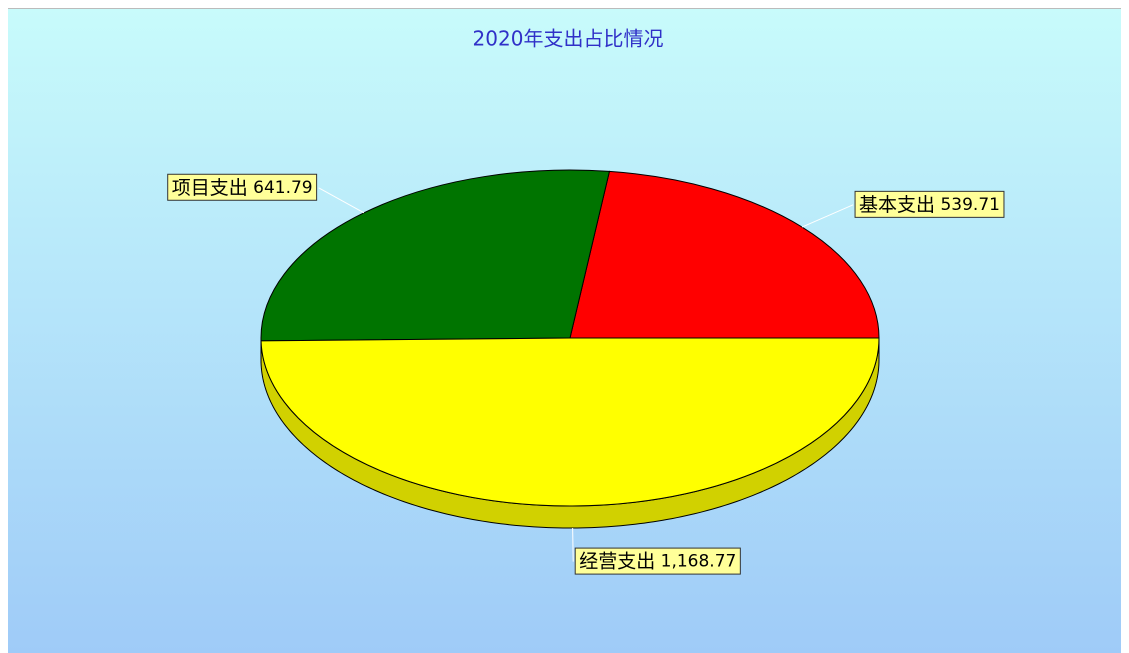 Image resolution: width=1129 pixels, height=653 pixels. What do you see at coordinates (699, 562) in the screenshot?
I see `value-label: 1,168.77` at bounding box center [699, 562].